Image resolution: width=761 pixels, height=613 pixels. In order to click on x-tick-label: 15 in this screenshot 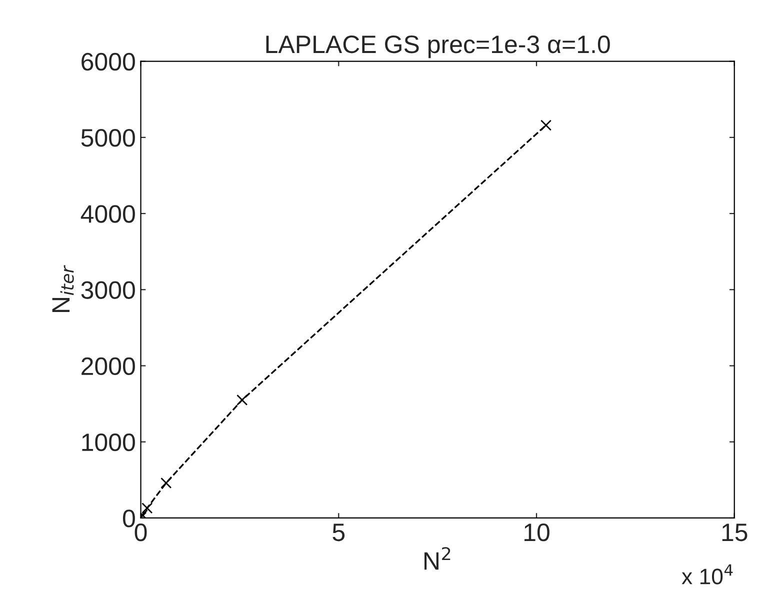, I will do `click(735, 533)`.